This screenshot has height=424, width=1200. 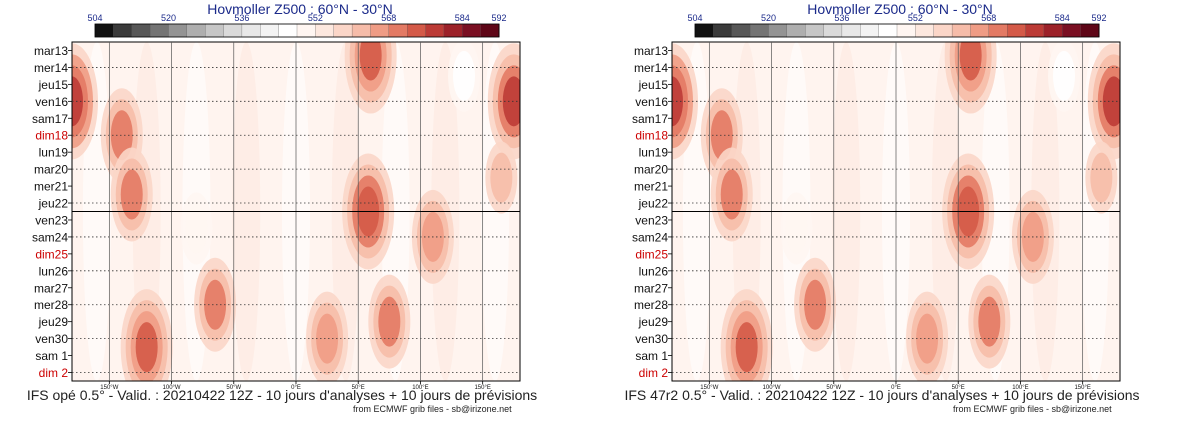 What do you see at coordinates (651, 68) in the screenshot?
I see `y-tick-label: mer14` at bounding box center [651, 68].